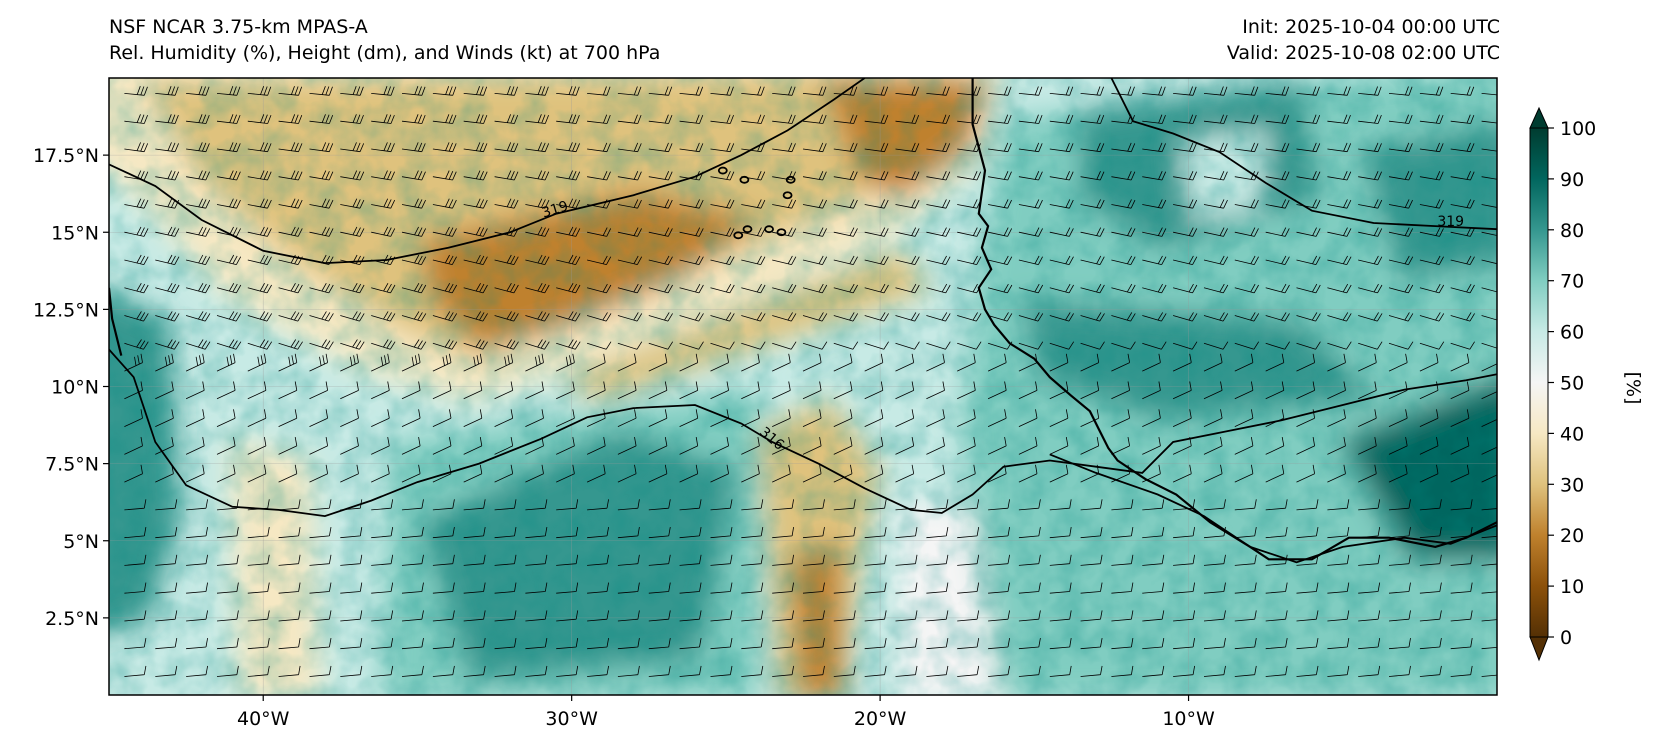 The height and width of the screenshot is (748, 1655). What do you see at coordinates (72, 465) in the screenshot?
I see `y-tick-label-4: 7.5°N` at bounding box center [72, 465].